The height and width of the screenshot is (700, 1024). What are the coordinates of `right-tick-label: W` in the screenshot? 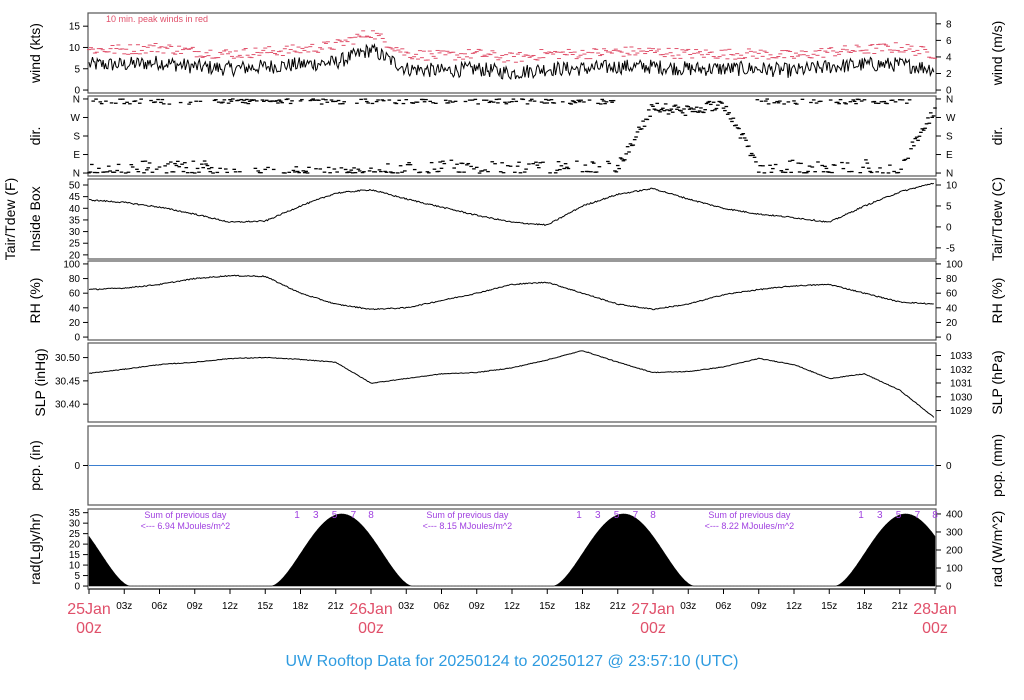 It's located at (951, 118).